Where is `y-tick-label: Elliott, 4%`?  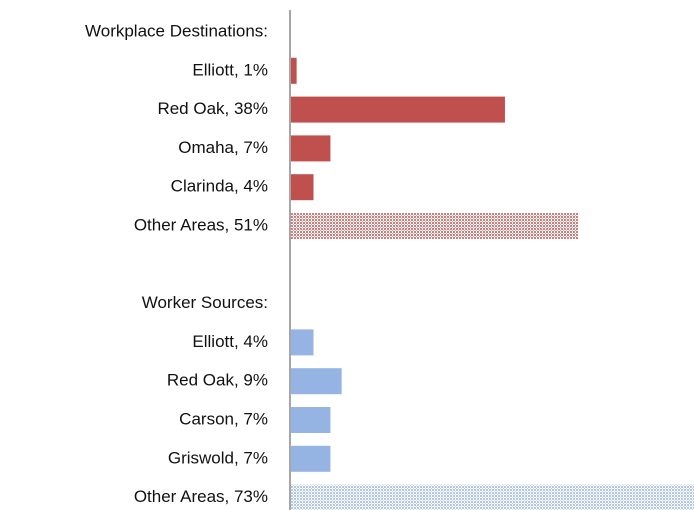
y-tick-label: Elliott, 4% is located at coordinates (230, 341).